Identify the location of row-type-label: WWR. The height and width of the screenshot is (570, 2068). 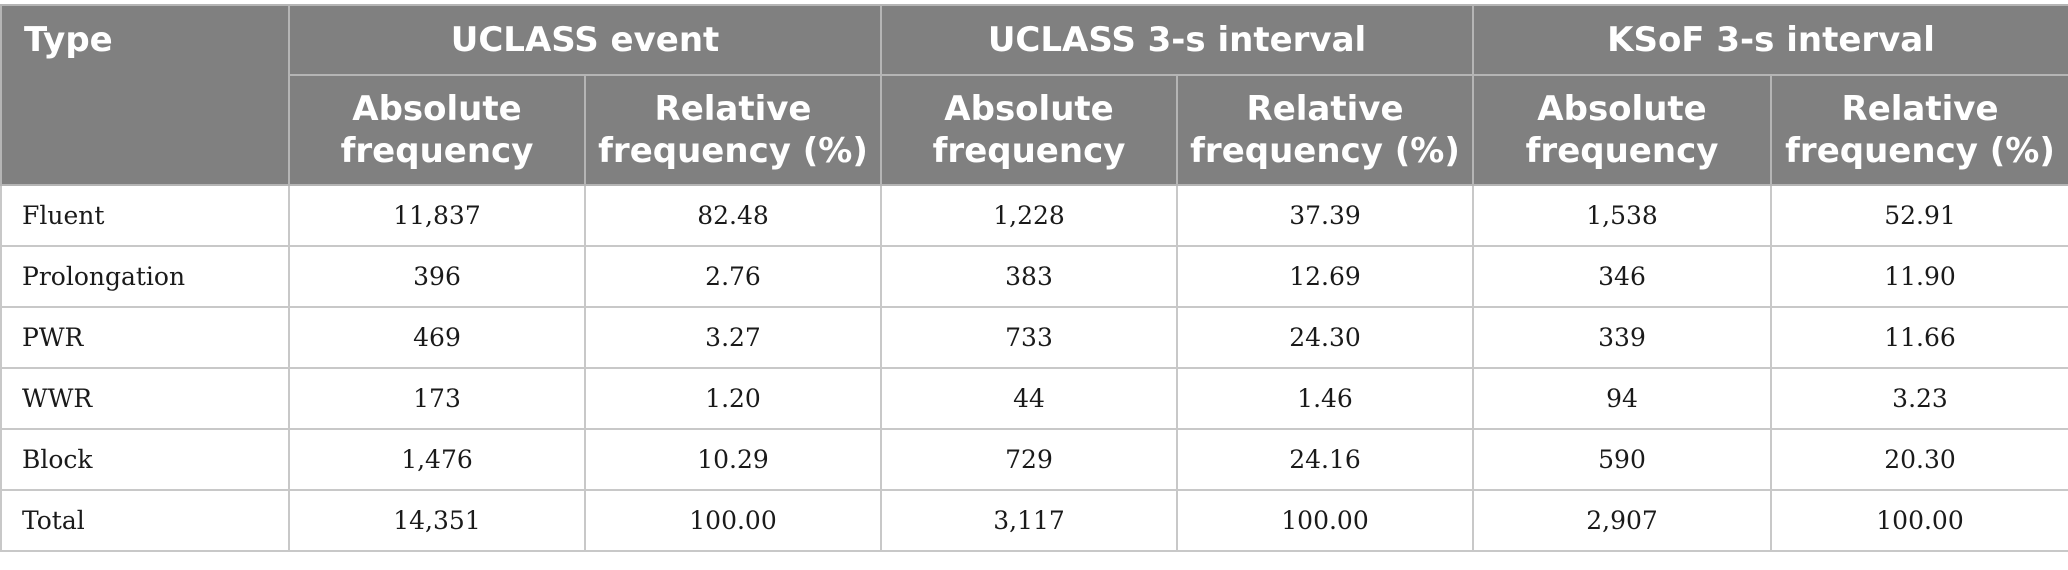
(145, 398).